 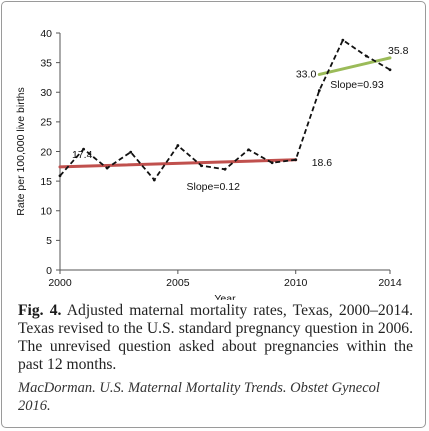 What do you see at coordinates (322, 163) in the screenshot?
I see `data-label: 18.6` at bounding box center [322, 163].